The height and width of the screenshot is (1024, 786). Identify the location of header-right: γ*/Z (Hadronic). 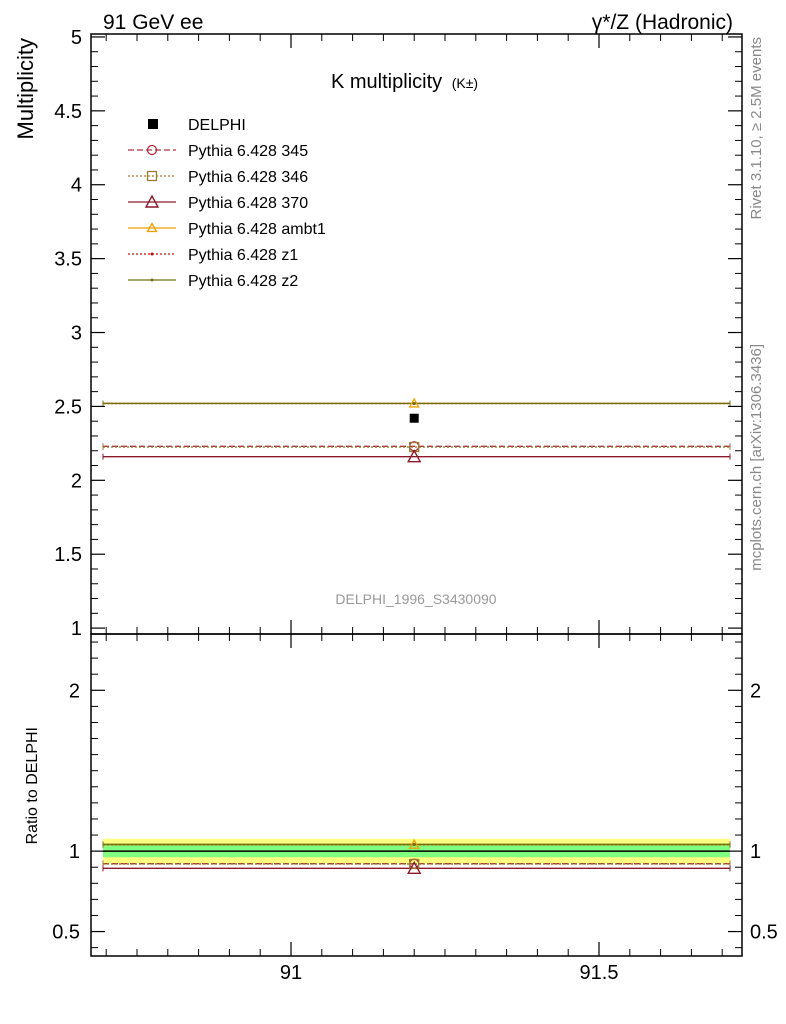
(662, 22).